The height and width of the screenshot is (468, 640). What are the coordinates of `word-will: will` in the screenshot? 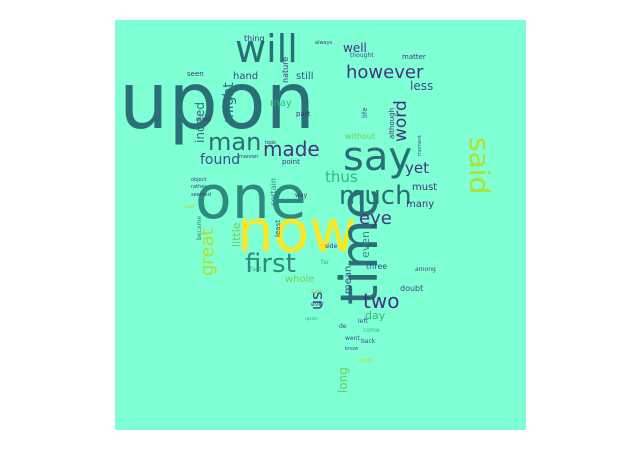 It's located at (266, 49).